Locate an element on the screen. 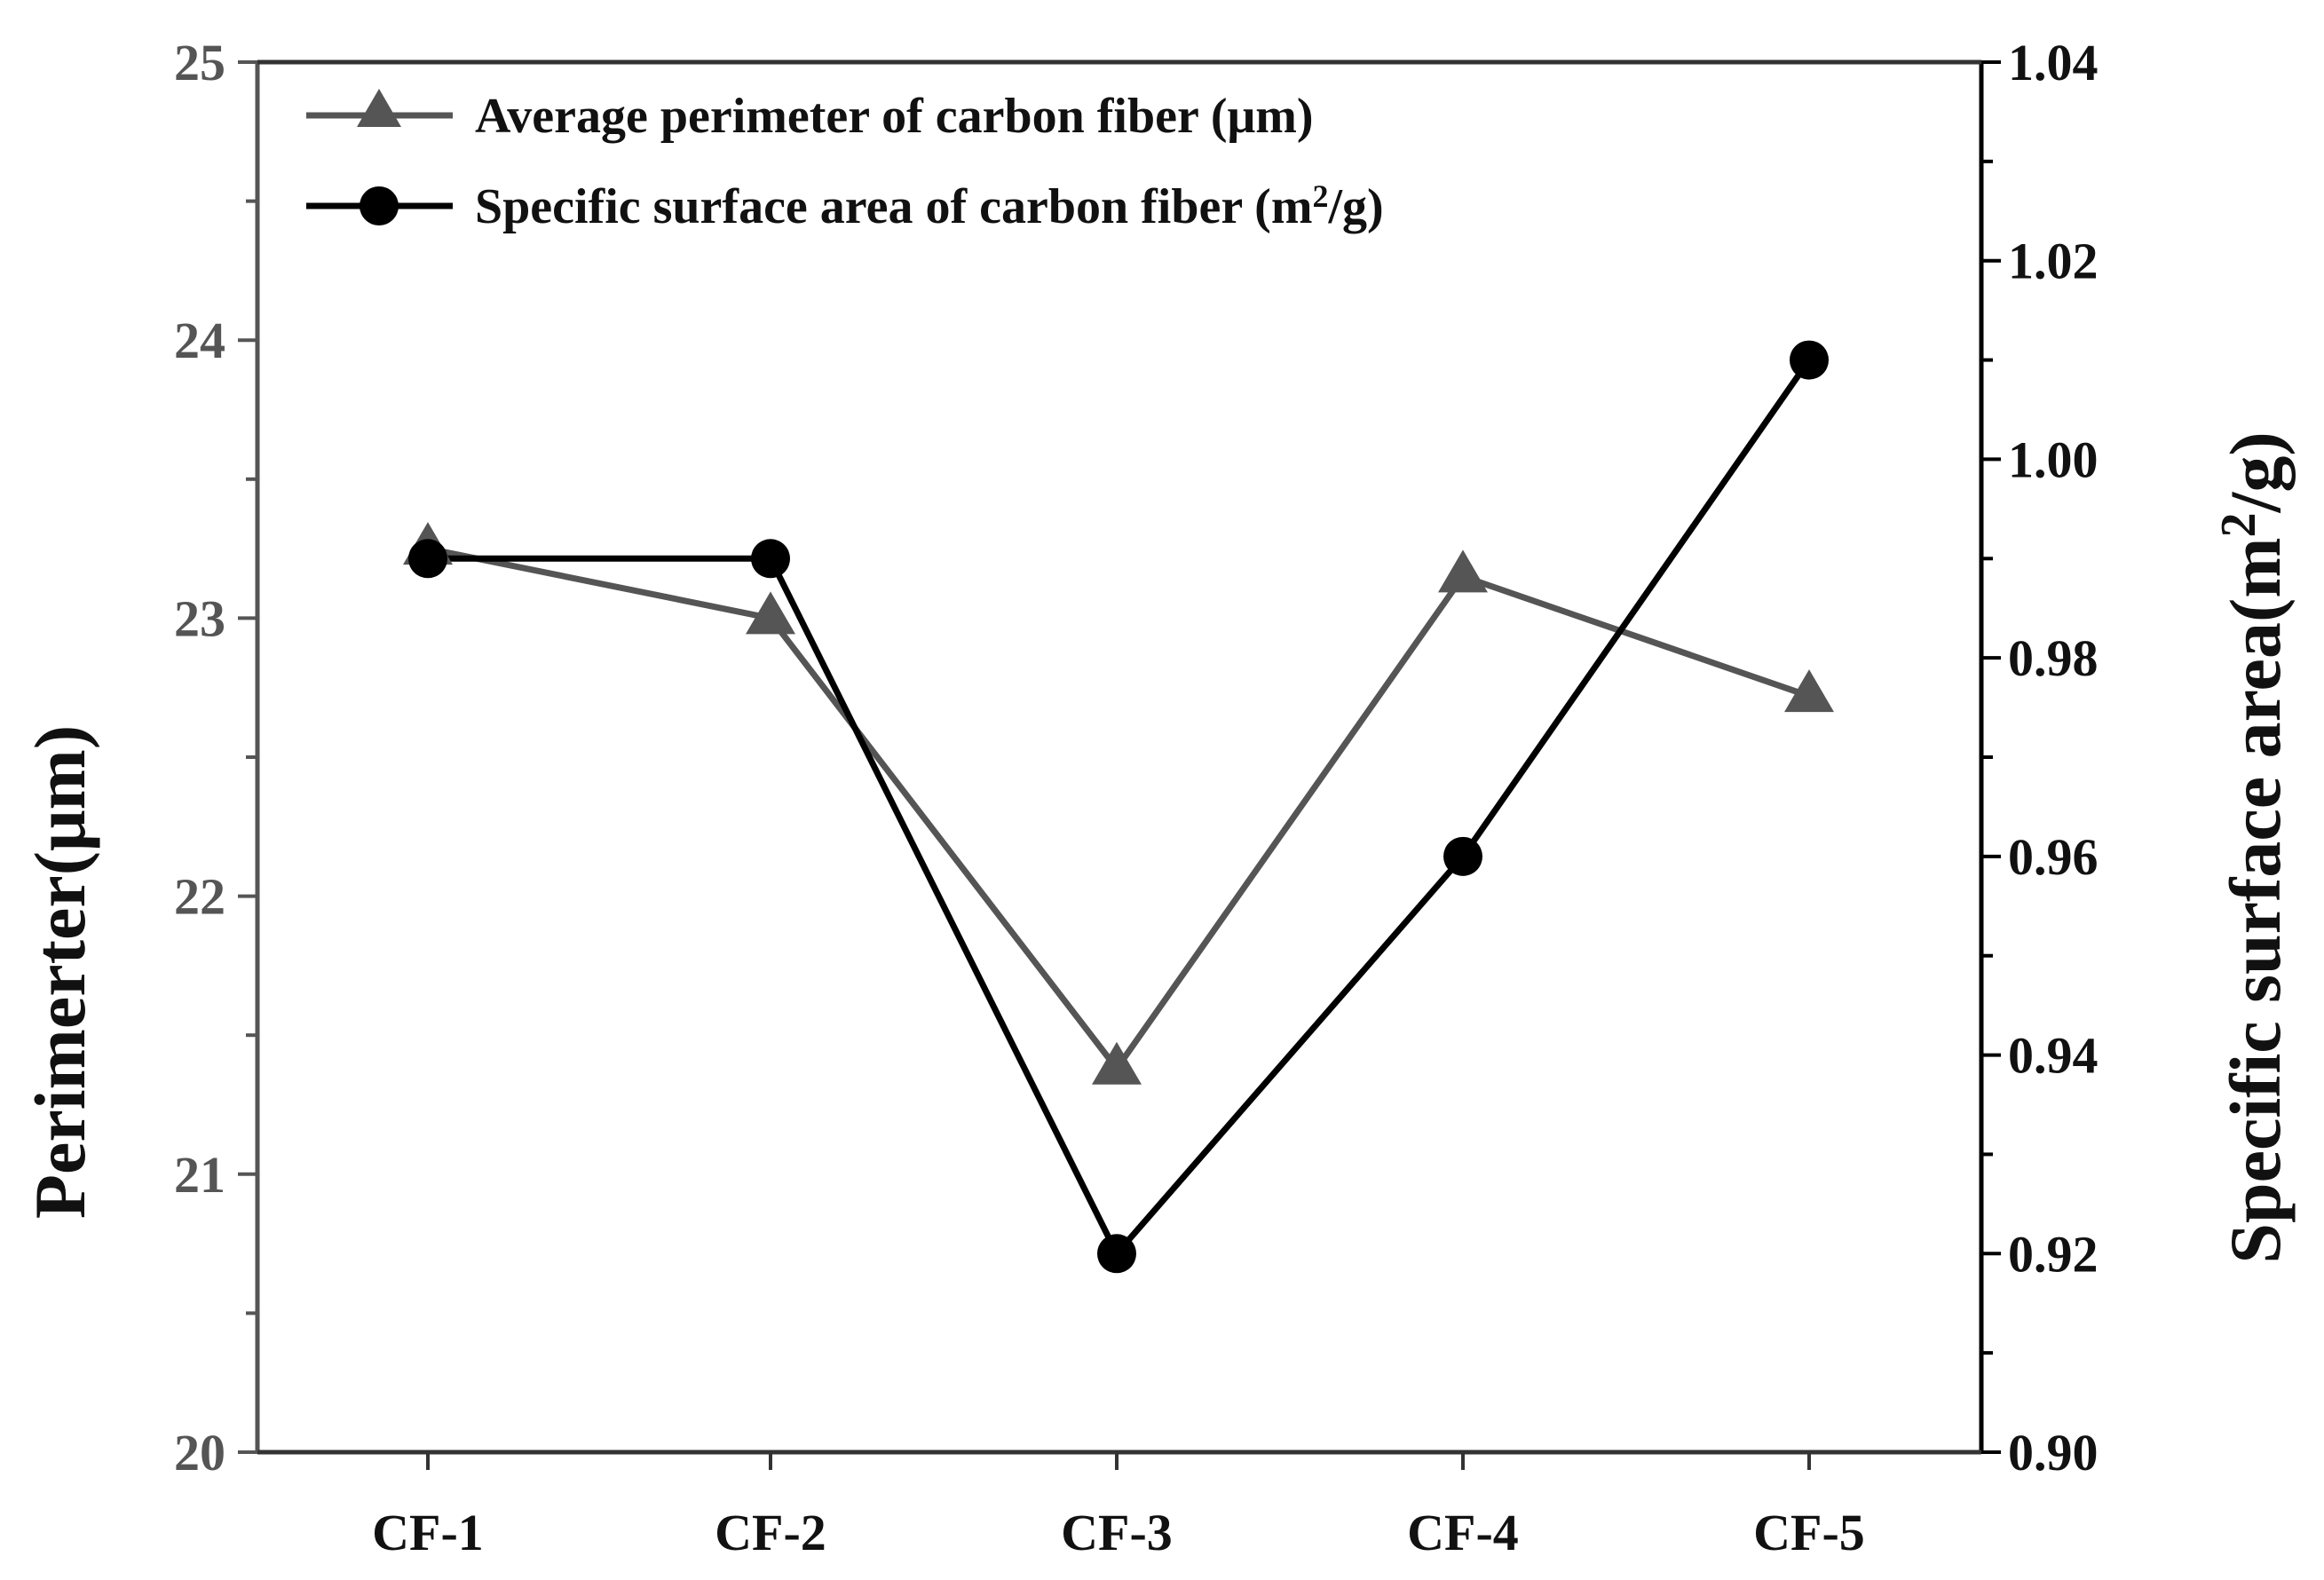 This screenshot has width=2324, height=1580. left-tick-label: 21 is located at coordinates (199, 1175).